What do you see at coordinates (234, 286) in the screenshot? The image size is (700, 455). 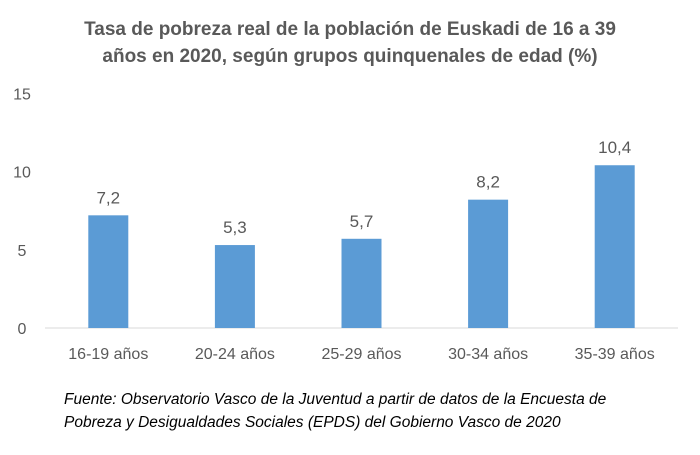 I see `bar-20-24-años` at bounding box center [234, 286].